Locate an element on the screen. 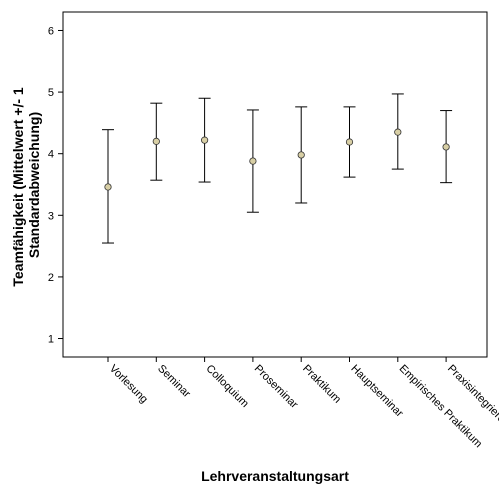 The image size is (499, 499). x-tick-label: Empirisches Praktikum is located at coordinates (441, 407).